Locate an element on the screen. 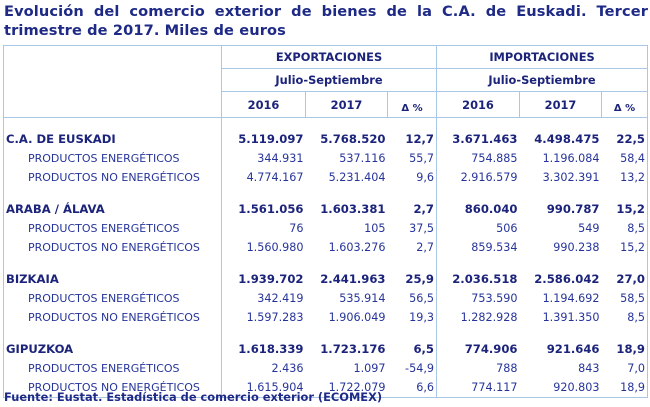 This screenshot has height=407, width=650. imp-2016: 860.040 is located at coordinates (491, 209).